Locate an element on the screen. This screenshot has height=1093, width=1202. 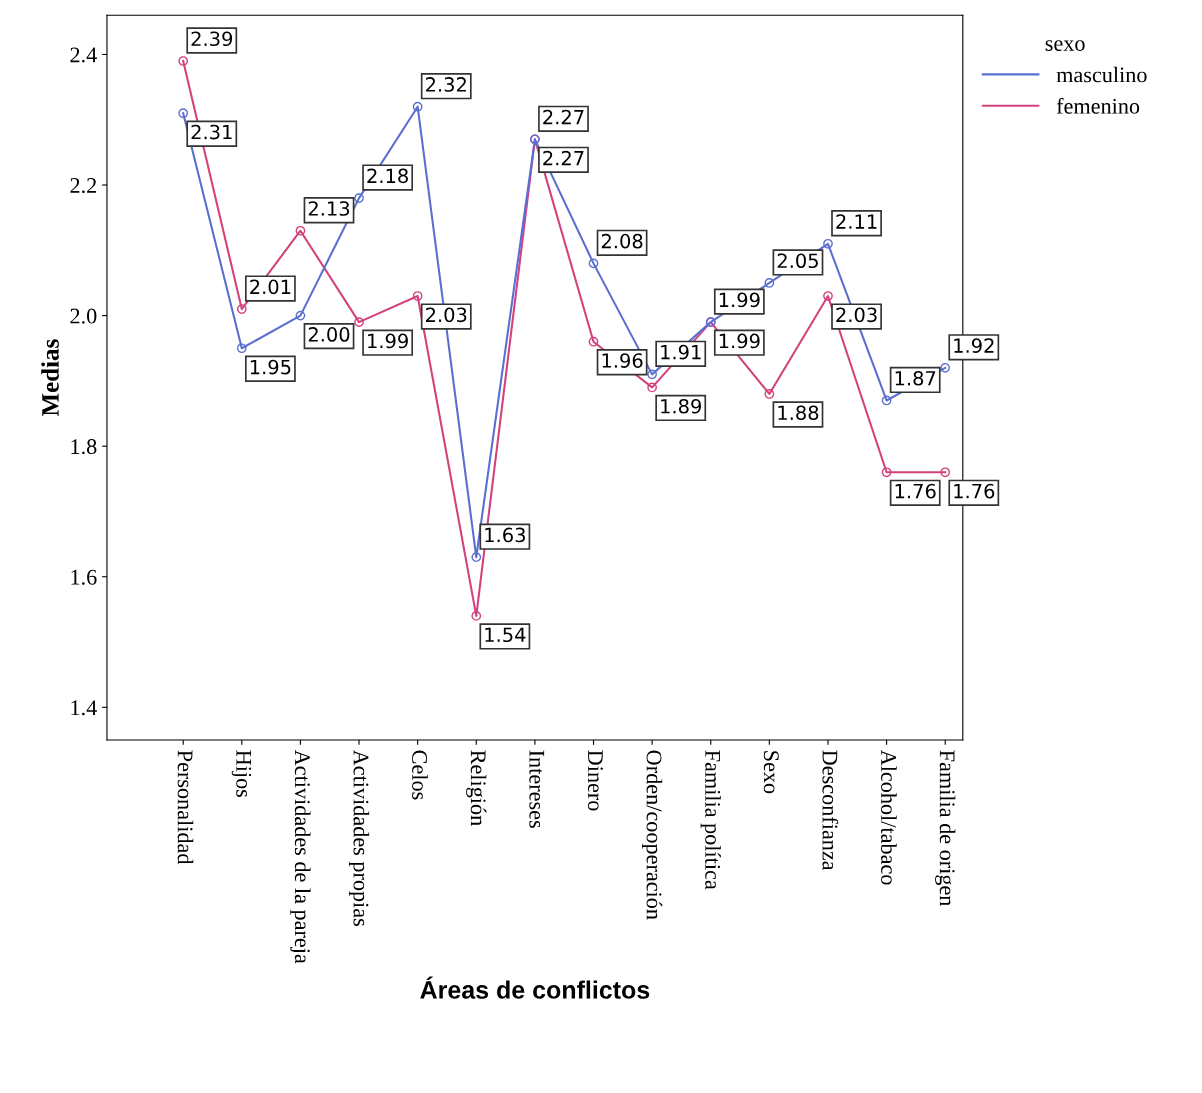
x-axis-title: Áreas de conflictos is located at coordinates (535, 987).